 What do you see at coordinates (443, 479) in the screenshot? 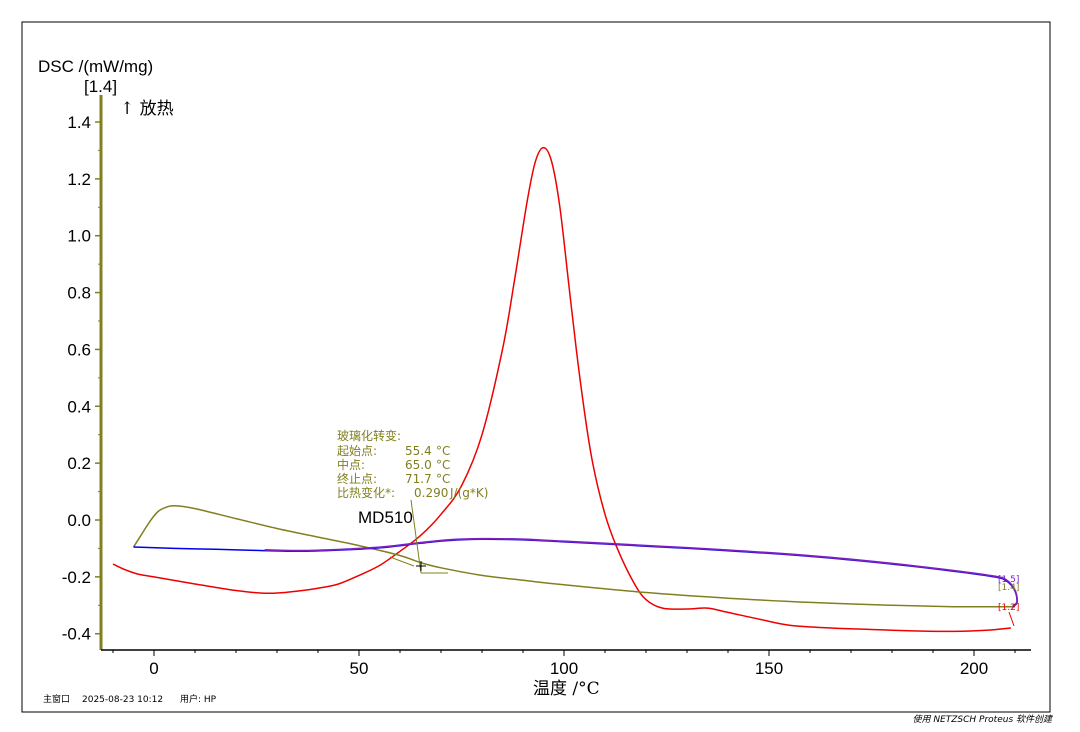
I see `gt-end-unit: °C` at bounding box center [443, 479].